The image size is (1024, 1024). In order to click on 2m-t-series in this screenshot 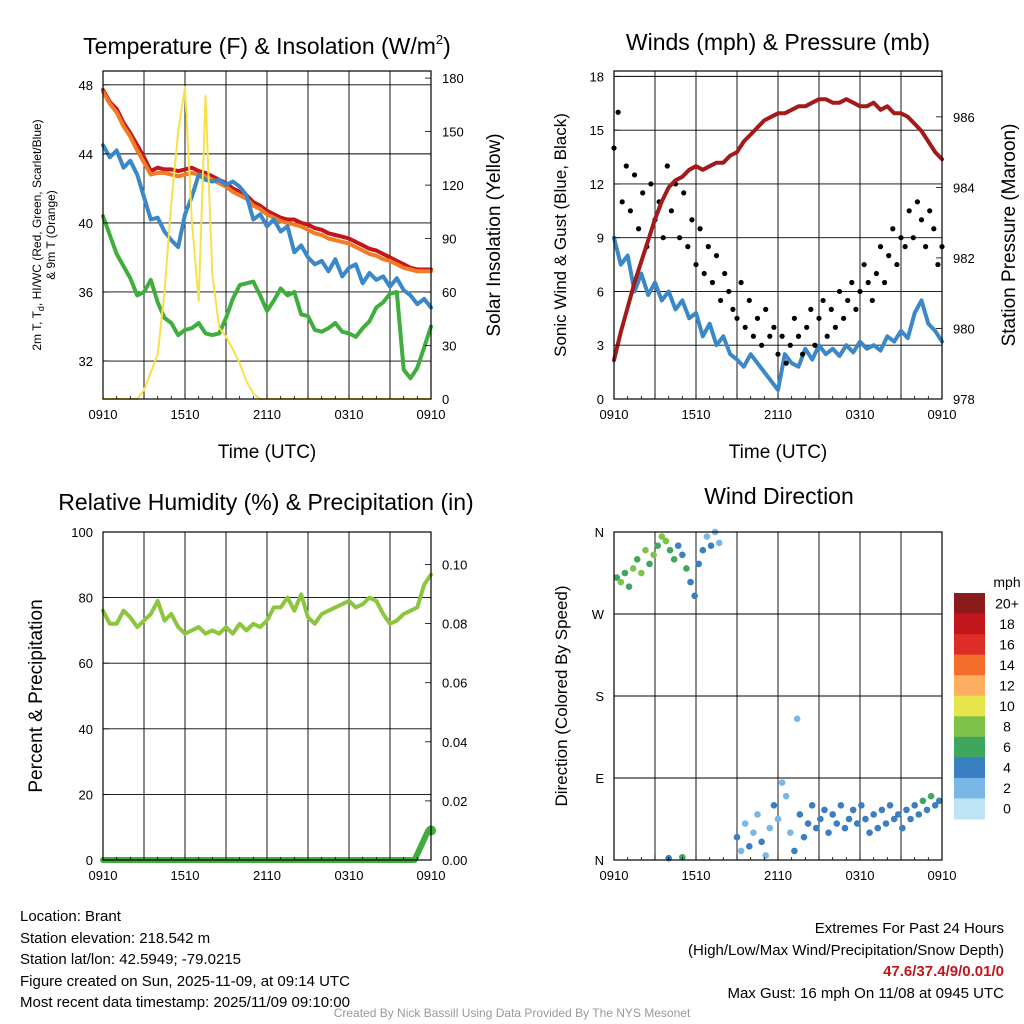, I will do `click(267, 180)`.